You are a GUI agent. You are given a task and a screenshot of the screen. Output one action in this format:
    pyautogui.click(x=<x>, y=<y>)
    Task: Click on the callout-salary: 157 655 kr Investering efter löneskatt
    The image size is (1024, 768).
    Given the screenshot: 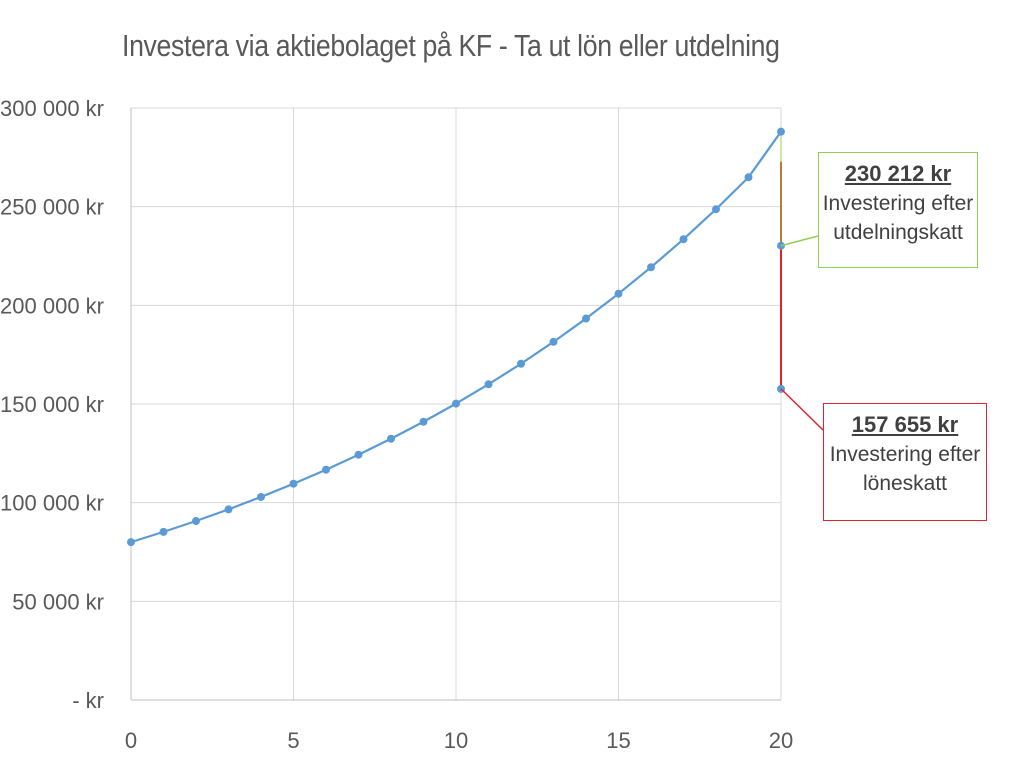 What is the action you would take?
    pyautogui.click(x=905, y=462)
    